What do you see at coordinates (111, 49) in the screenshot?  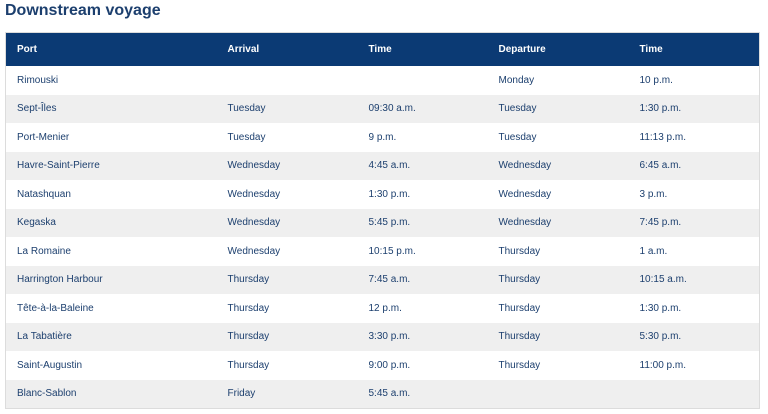 I see `column-header: Port` at bounding box center [111, 49].